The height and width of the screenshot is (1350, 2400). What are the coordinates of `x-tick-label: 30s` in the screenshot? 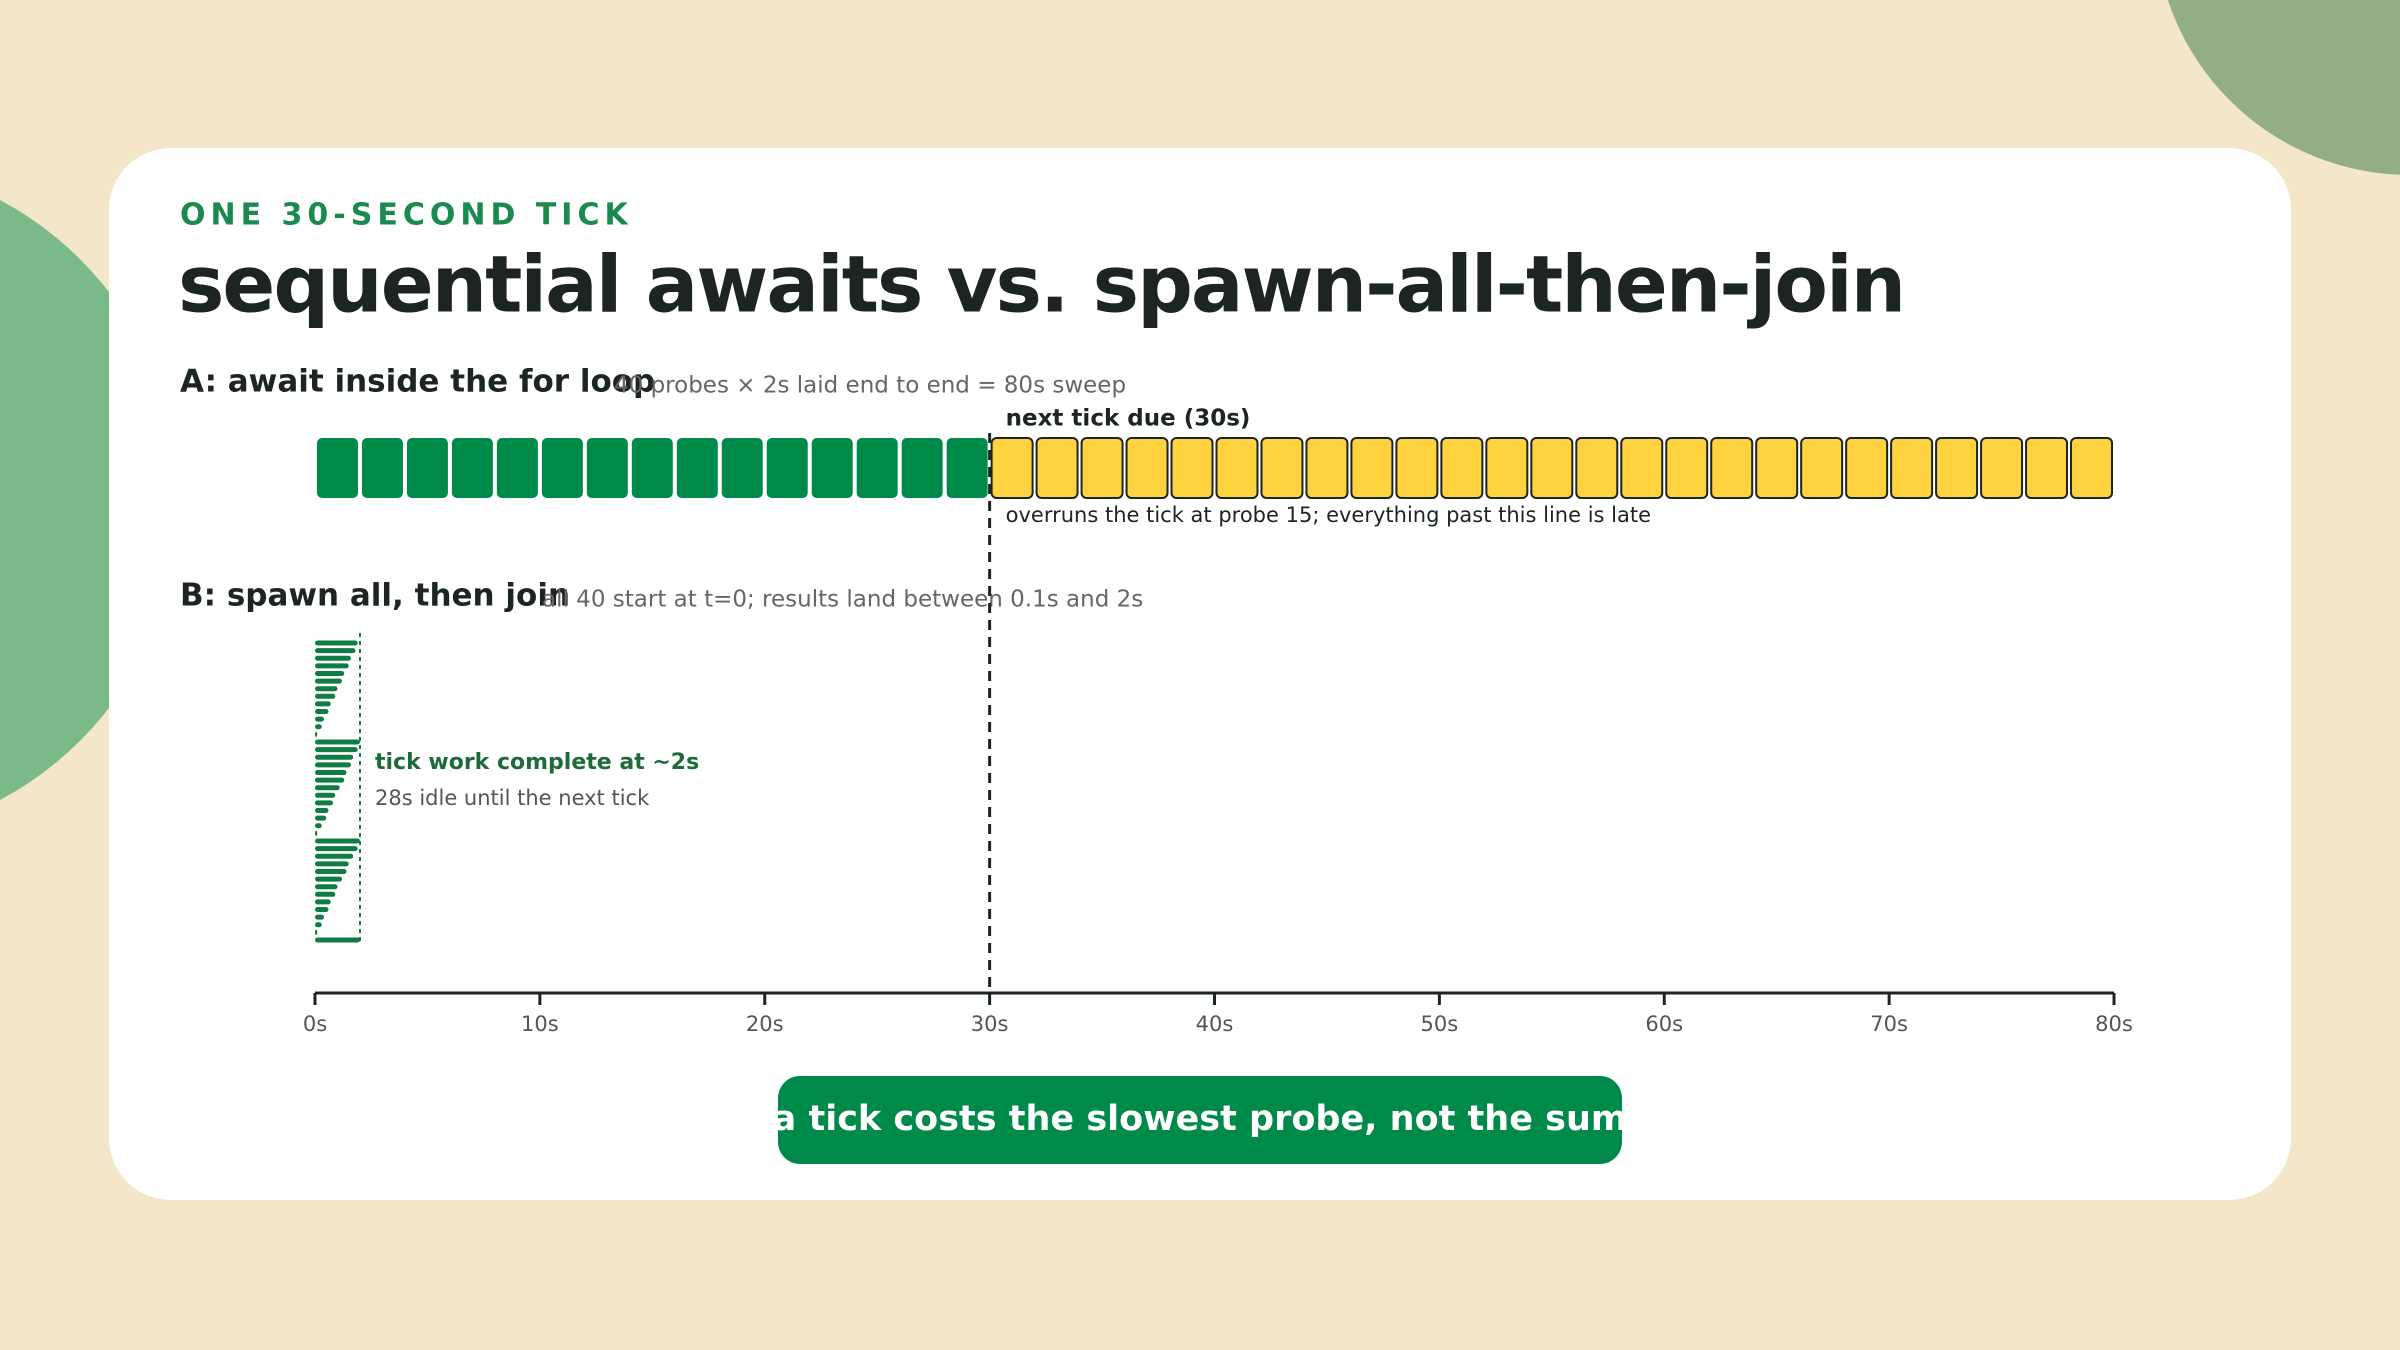 It's located at (990, 1024).